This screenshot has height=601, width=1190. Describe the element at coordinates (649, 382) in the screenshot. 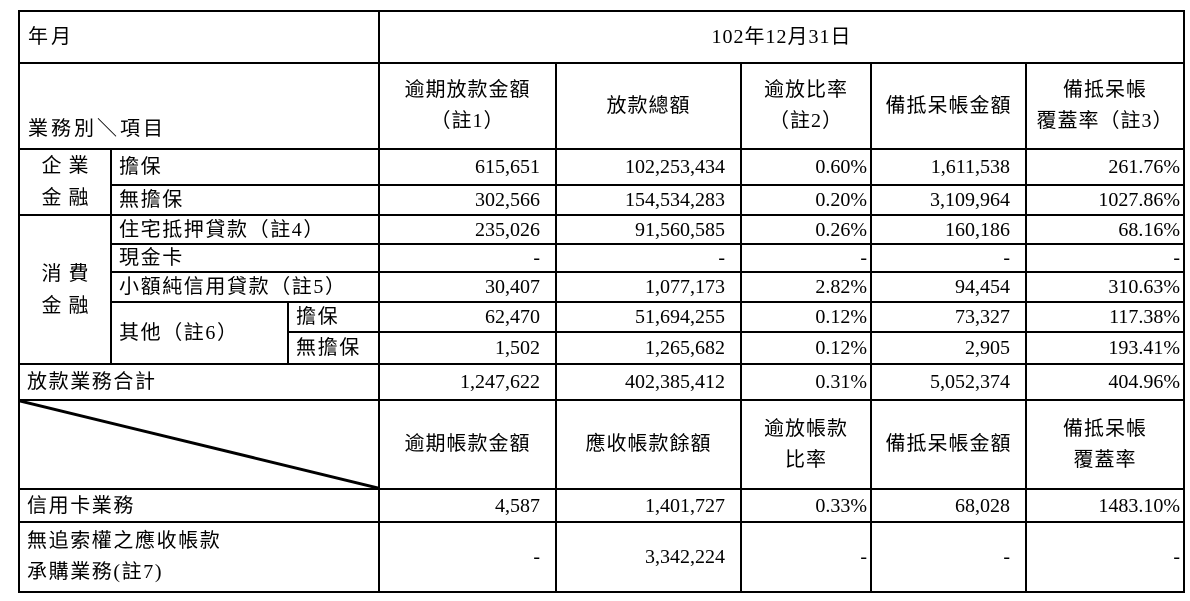

I see `value-cell: 402,385,412` at that location.